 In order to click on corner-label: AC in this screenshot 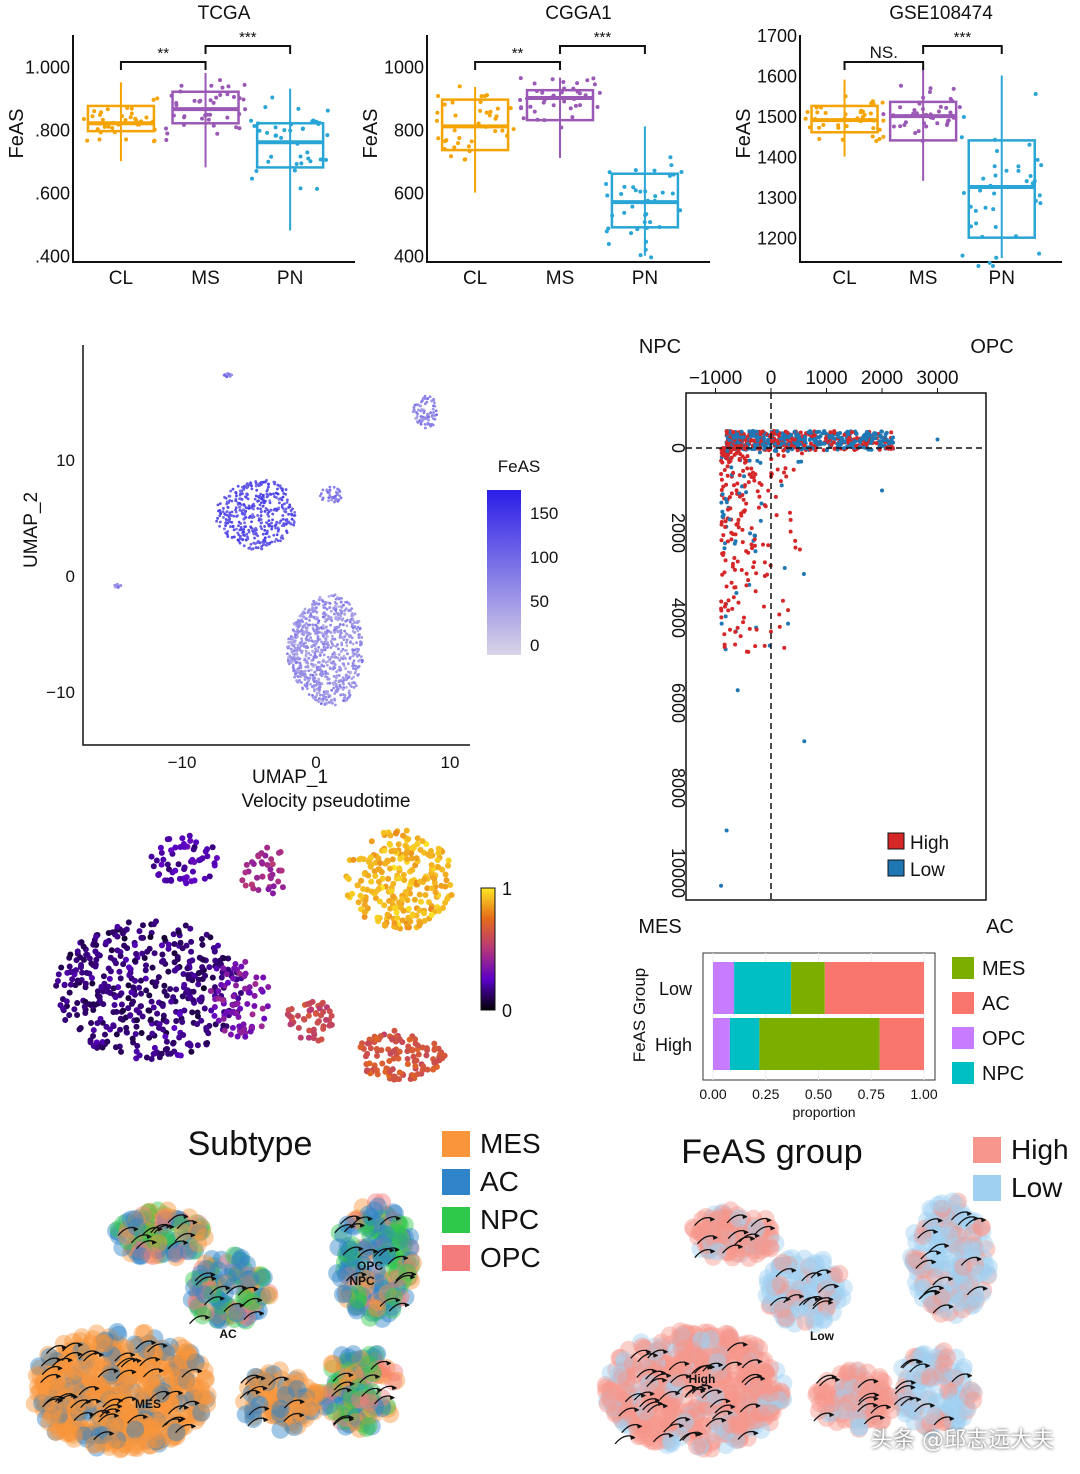, I will do `click(1000, 927)`.